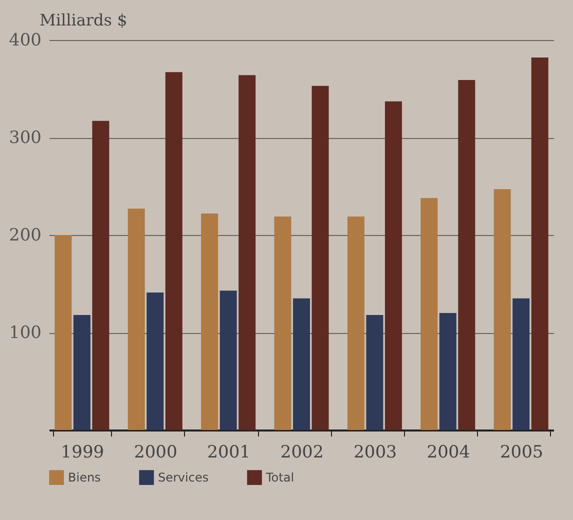 The height and width of the screenshot is (520, 573). Describe the element at coordinates (25, 333) in the screenshot. I see `y-tick-label: 100` at that location.